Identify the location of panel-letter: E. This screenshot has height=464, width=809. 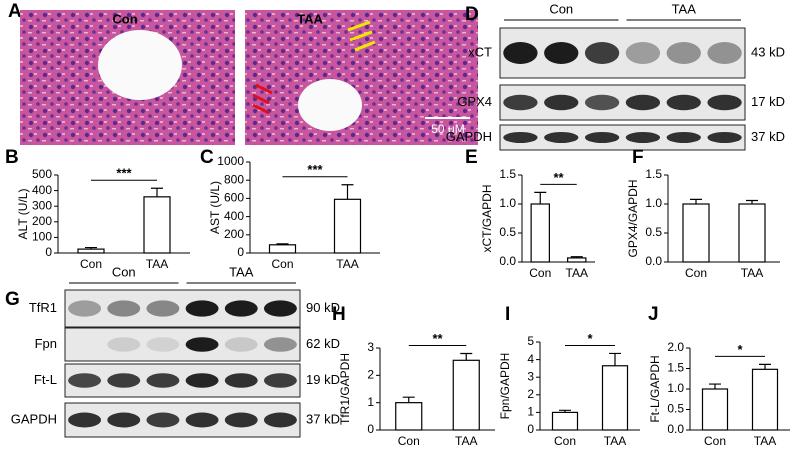
(471, 157).